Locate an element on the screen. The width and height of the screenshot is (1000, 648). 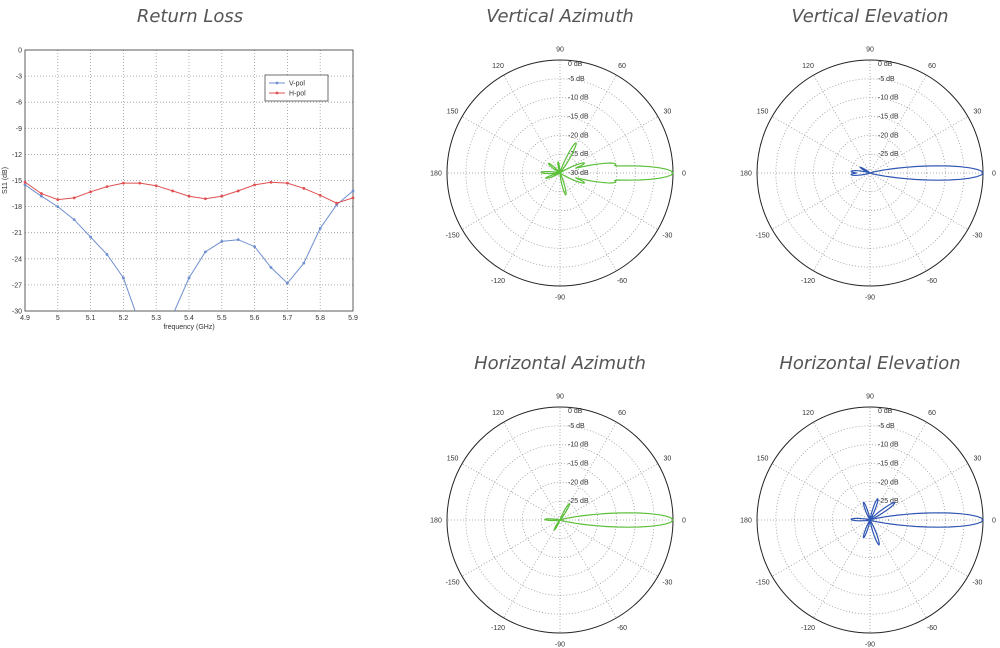
legend-box is located at coordinates (296, 88).